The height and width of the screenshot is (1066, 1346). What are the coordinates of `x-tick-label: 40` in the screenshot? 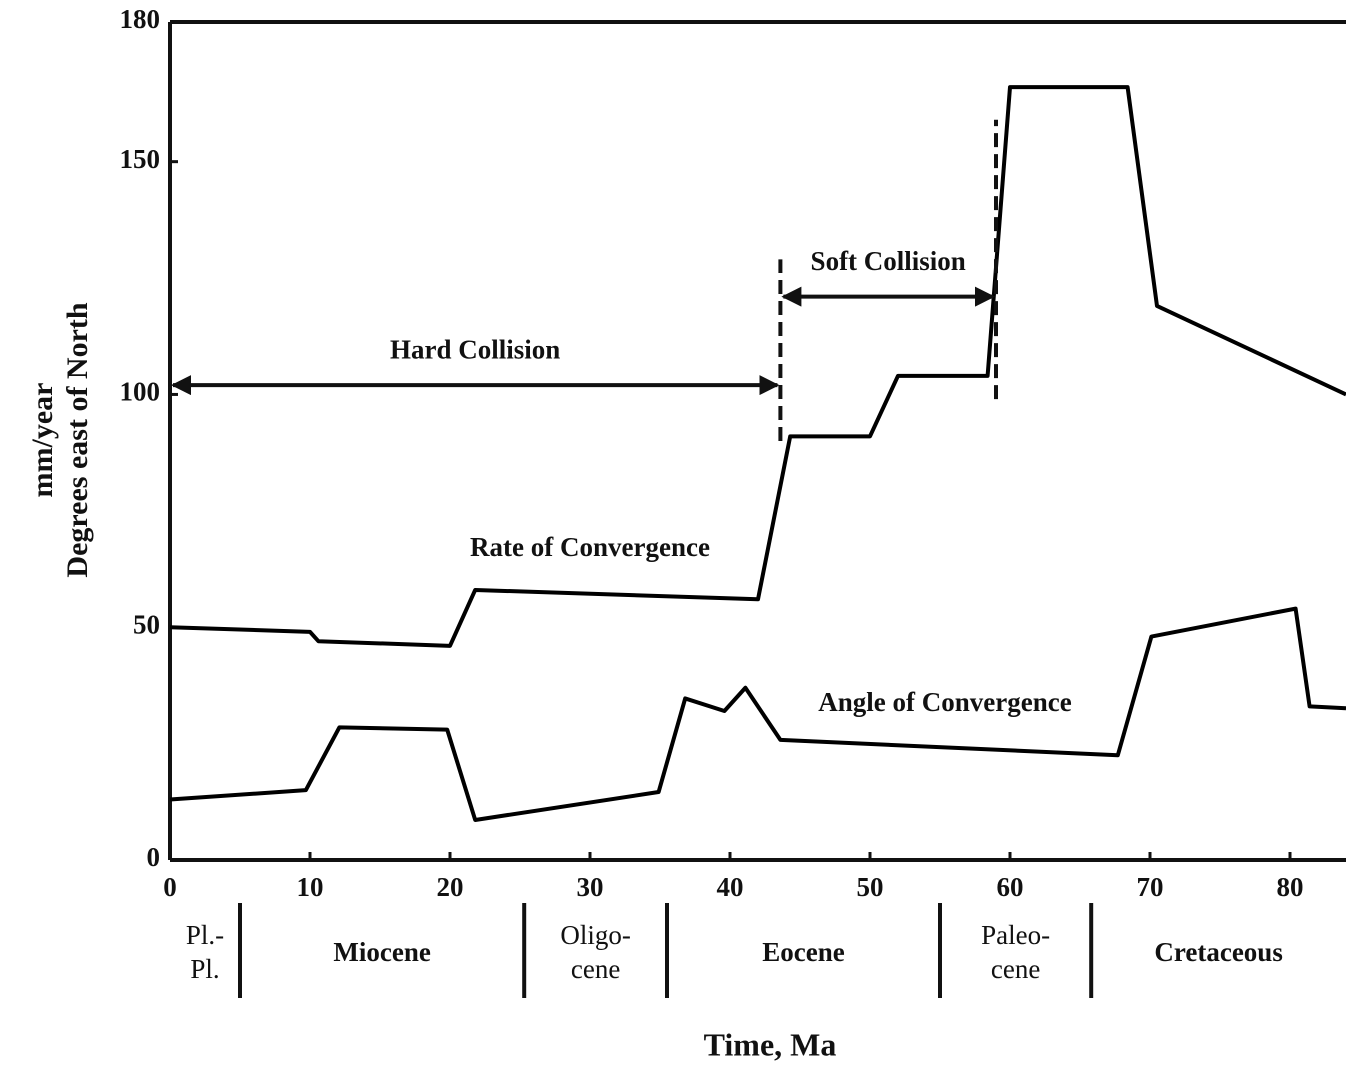 It's located at (730, 887).